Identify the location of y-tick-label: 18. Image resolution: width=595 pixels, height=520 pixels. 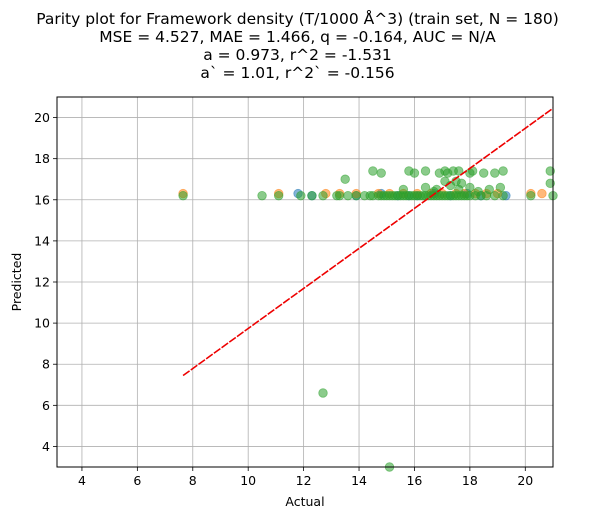
(42, 158).